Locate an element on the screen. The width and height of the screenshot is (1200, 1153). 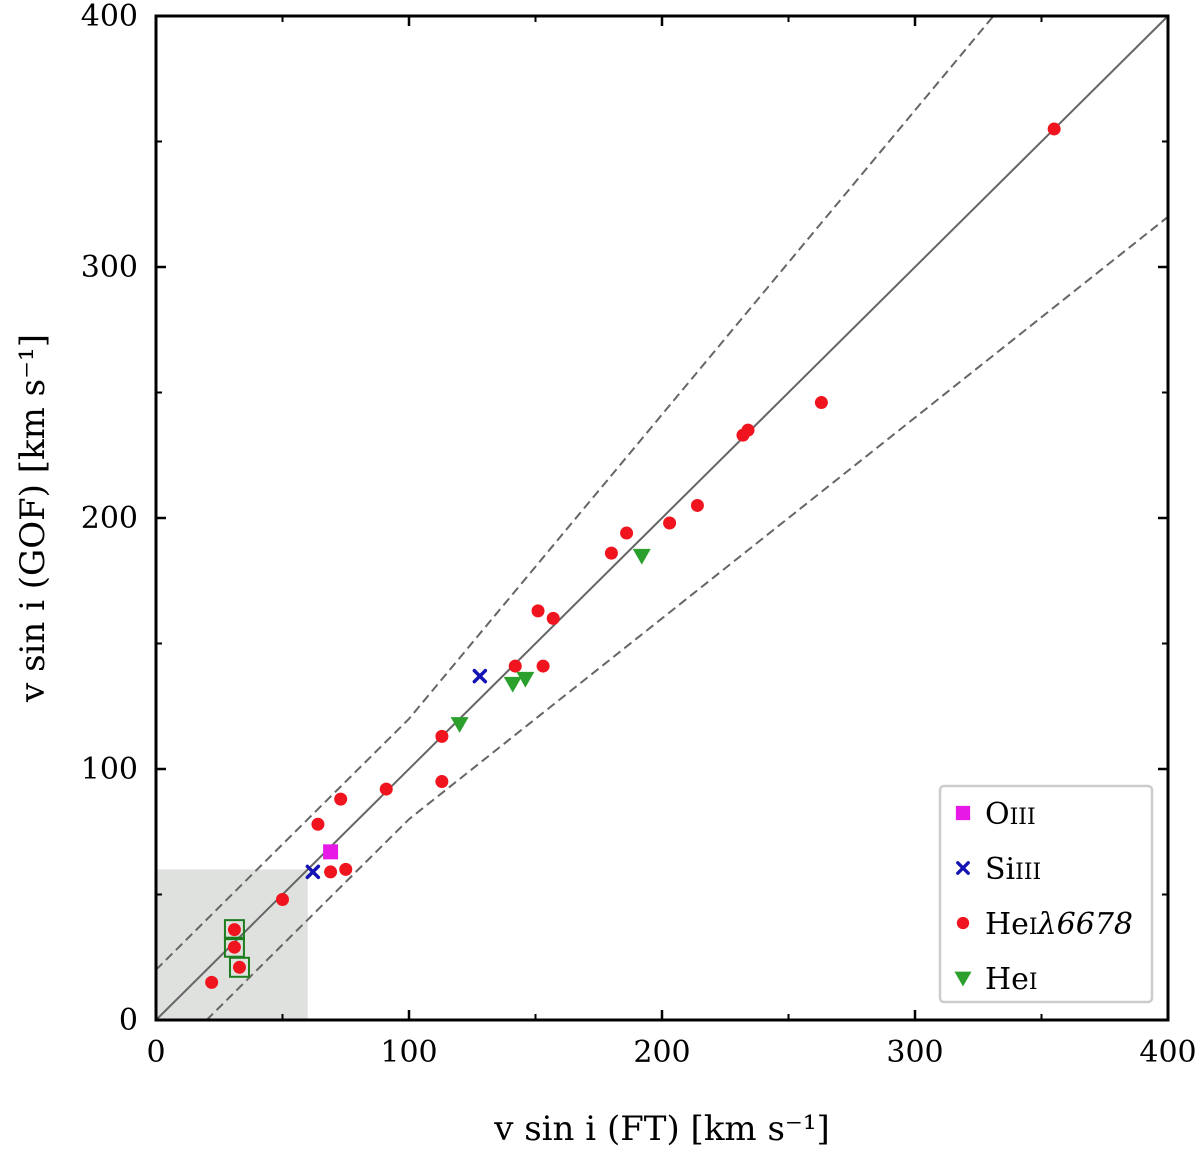
y-axis-label: v sin i (GOF) [km s⁻¹] is located at coordinates (33, 518).